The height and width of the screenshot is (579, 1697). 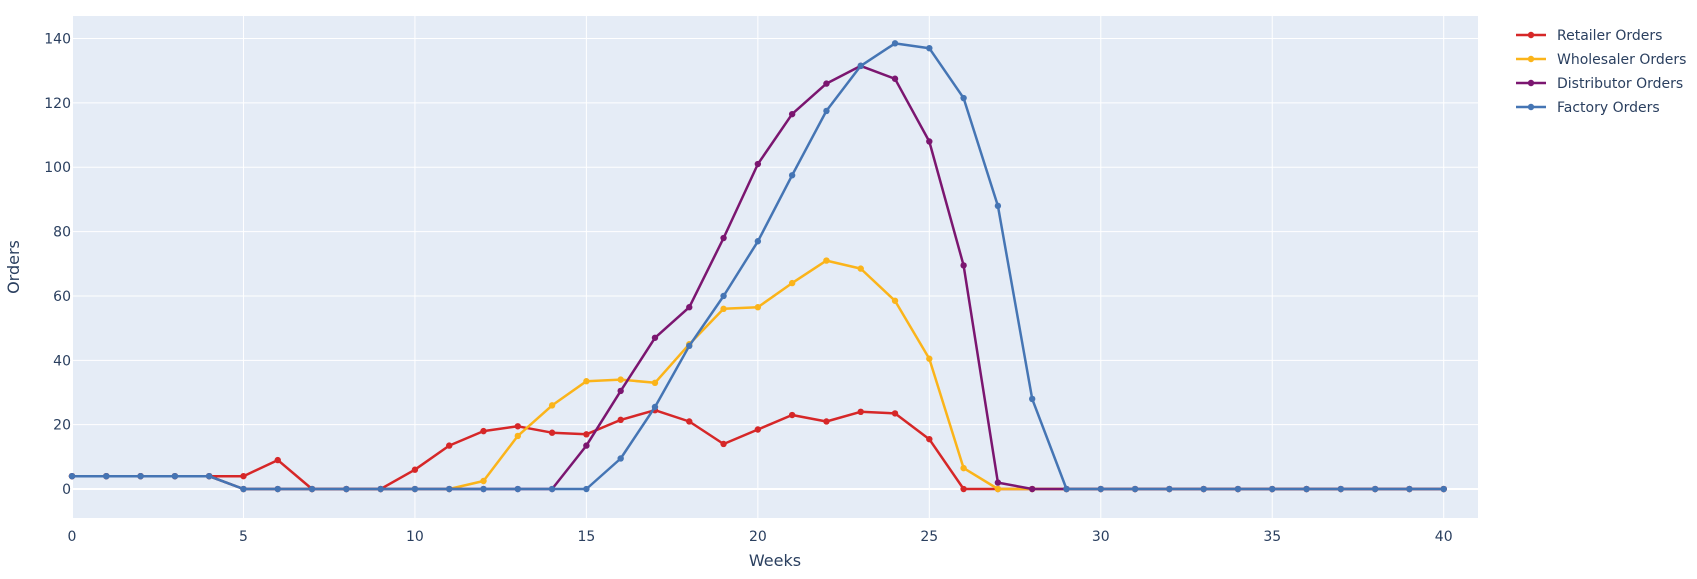 I want to click on y-tick-label: 140, so click(x=57, y=40).